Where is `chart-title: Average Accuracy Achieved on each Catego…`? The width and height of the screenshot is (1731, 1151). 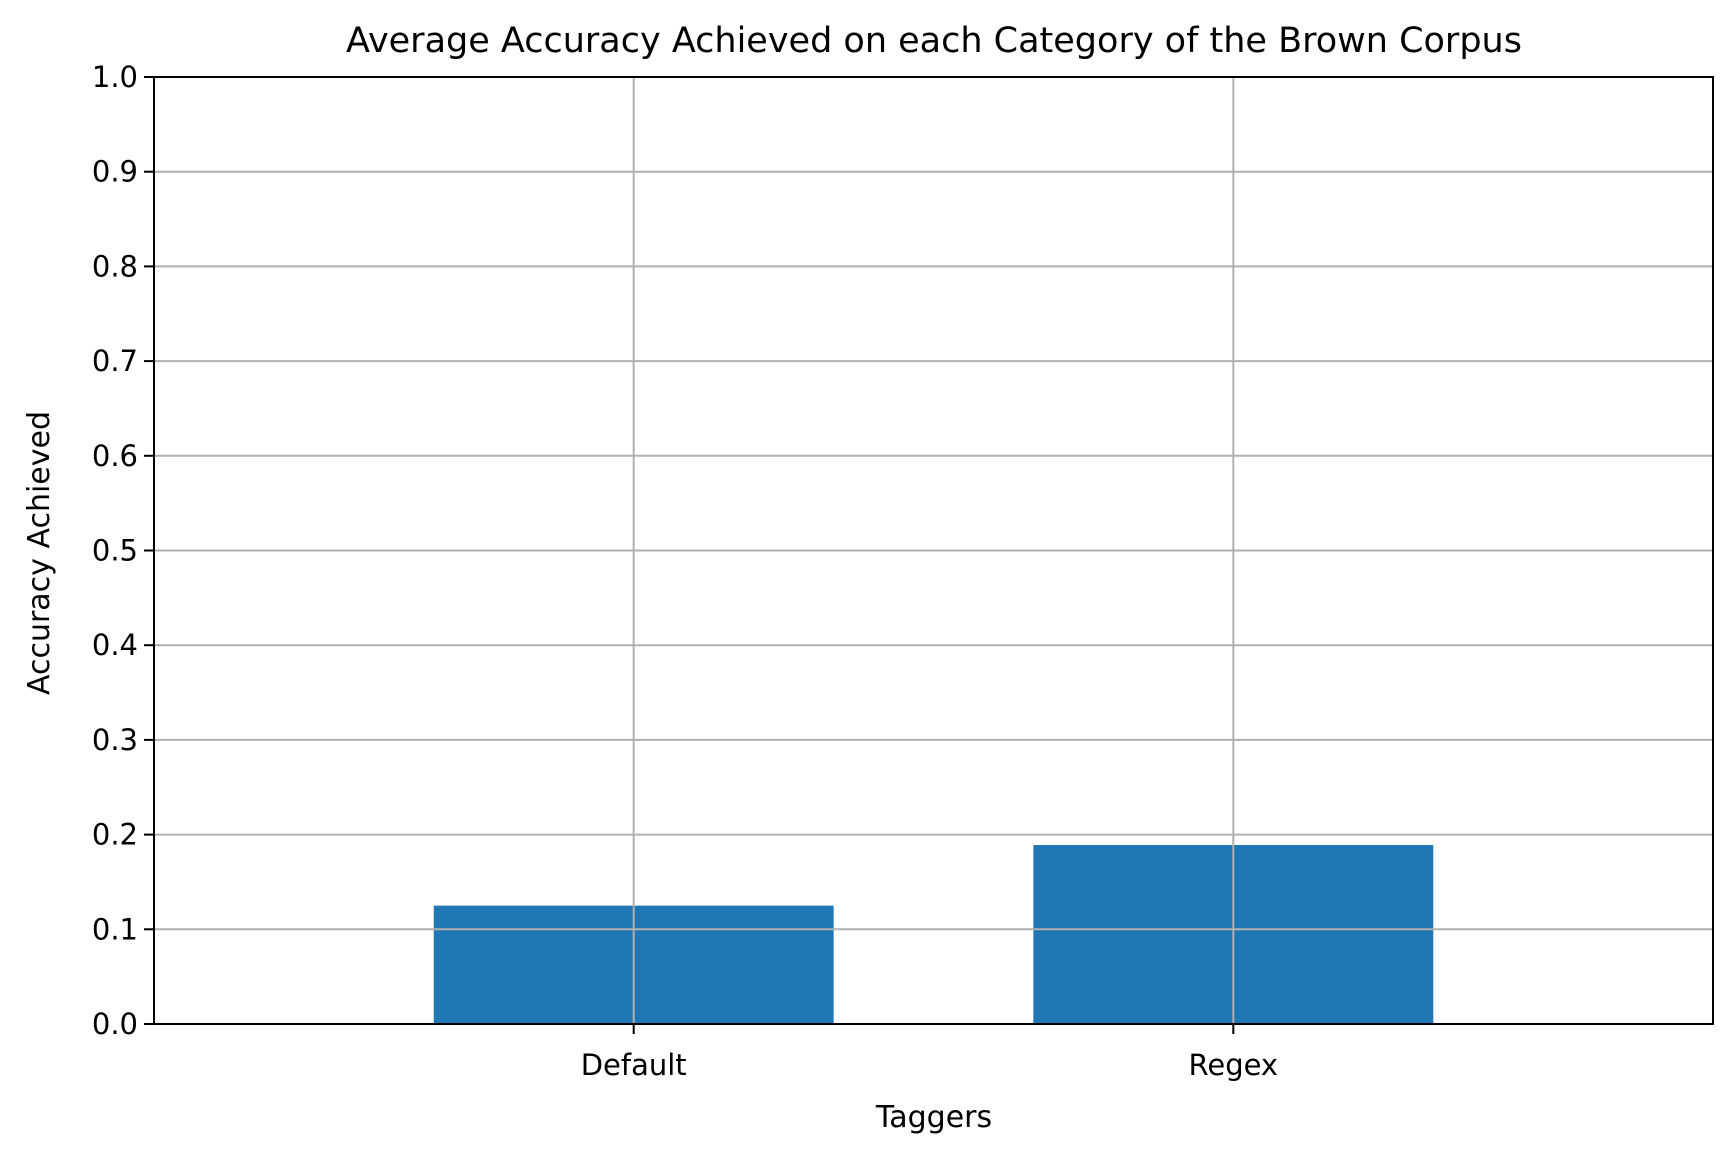 chart-title: Average Accuracy Achieved on each Catego… is located at coordinates (934, 41).